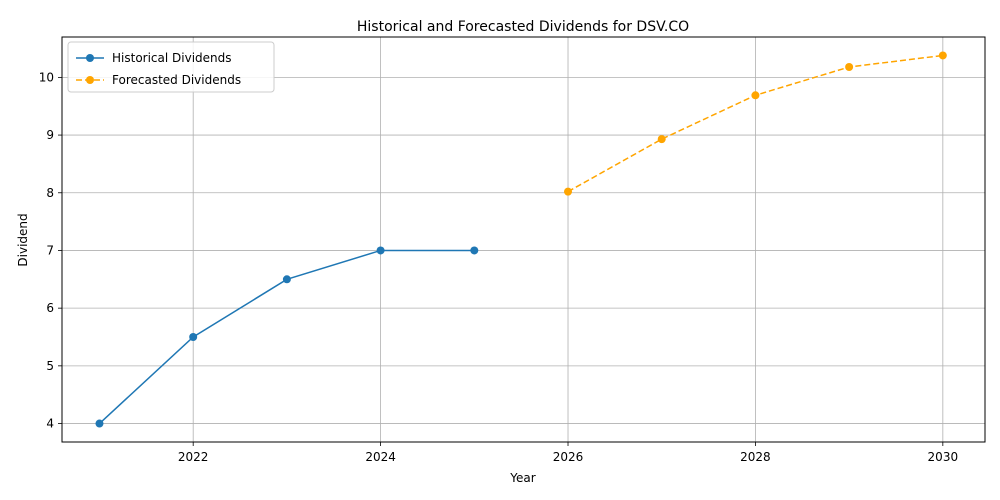  What do you see at coordinates (943, 457) in the screenshot?
I see `x-tick-label: 2030` at bounding box center [943, 457].